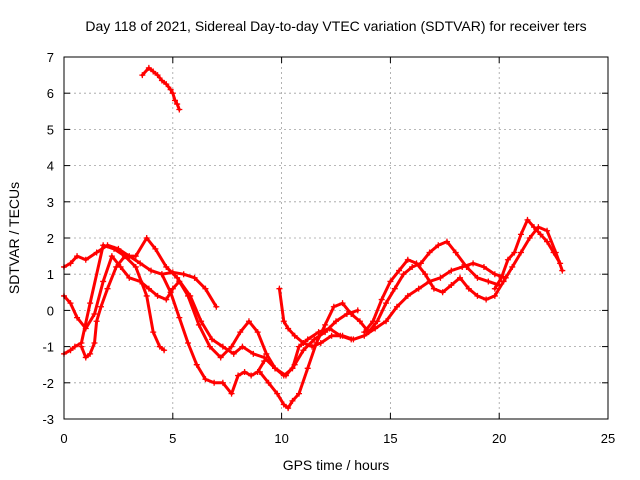 The width and height of the screenshot is (640, 480). I want to click on x-tick-label: 0, so click(63, 438).